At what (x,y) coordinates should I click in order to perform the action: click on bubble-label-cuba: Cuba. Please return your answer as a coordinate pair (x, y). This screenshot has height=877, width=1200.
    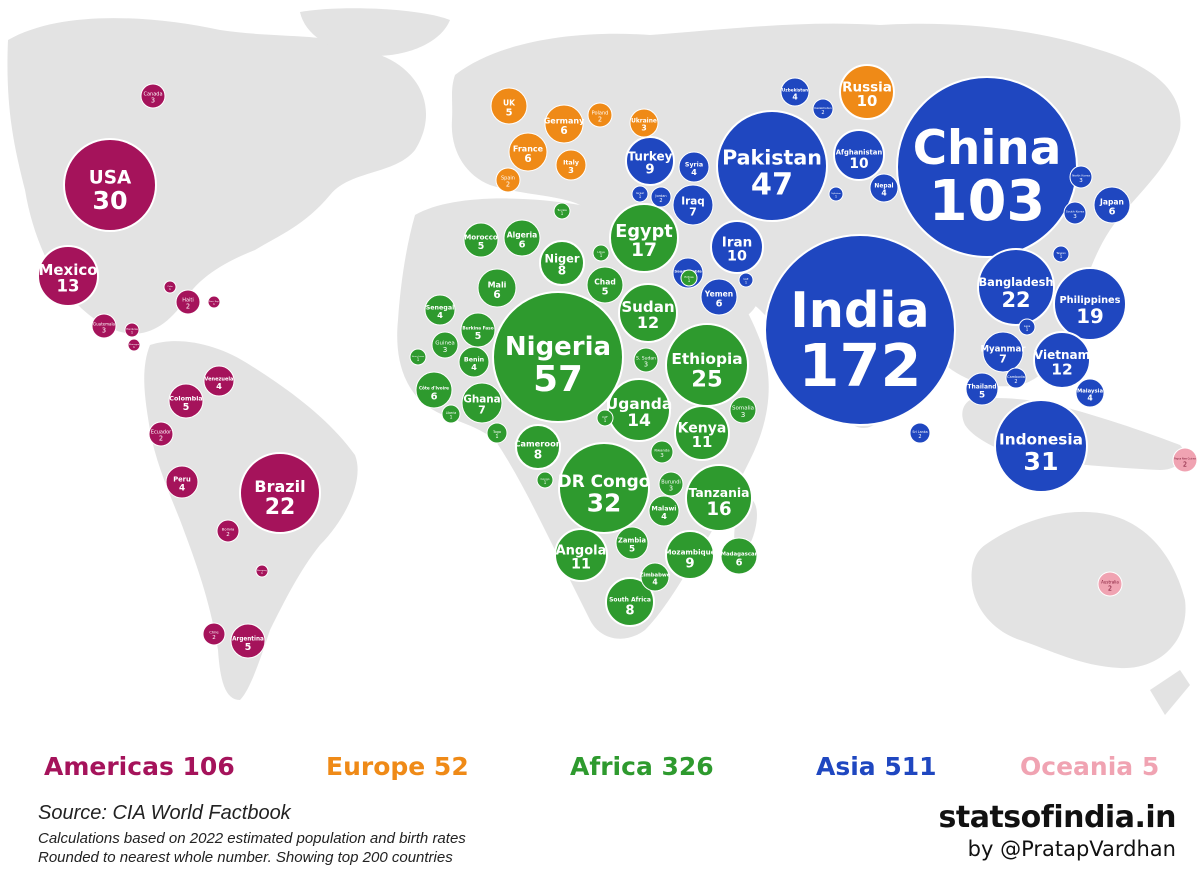
    Looking at the image, I should click on (170, 287).